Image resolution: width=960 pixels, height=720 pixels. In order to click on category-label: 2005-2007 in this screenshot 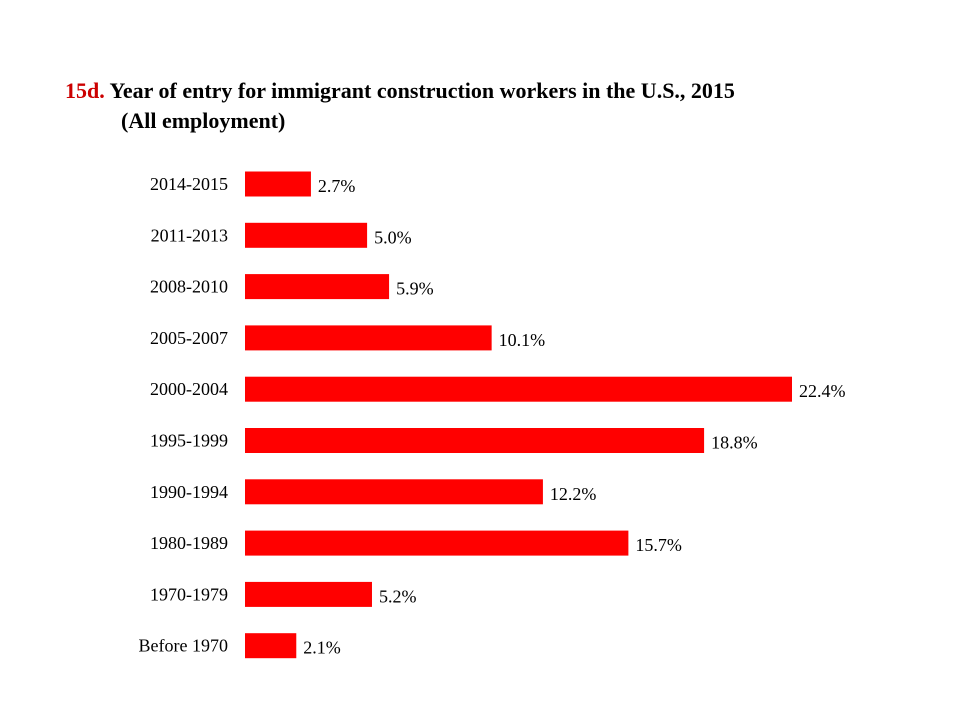, I will do `click(189, 338)`.